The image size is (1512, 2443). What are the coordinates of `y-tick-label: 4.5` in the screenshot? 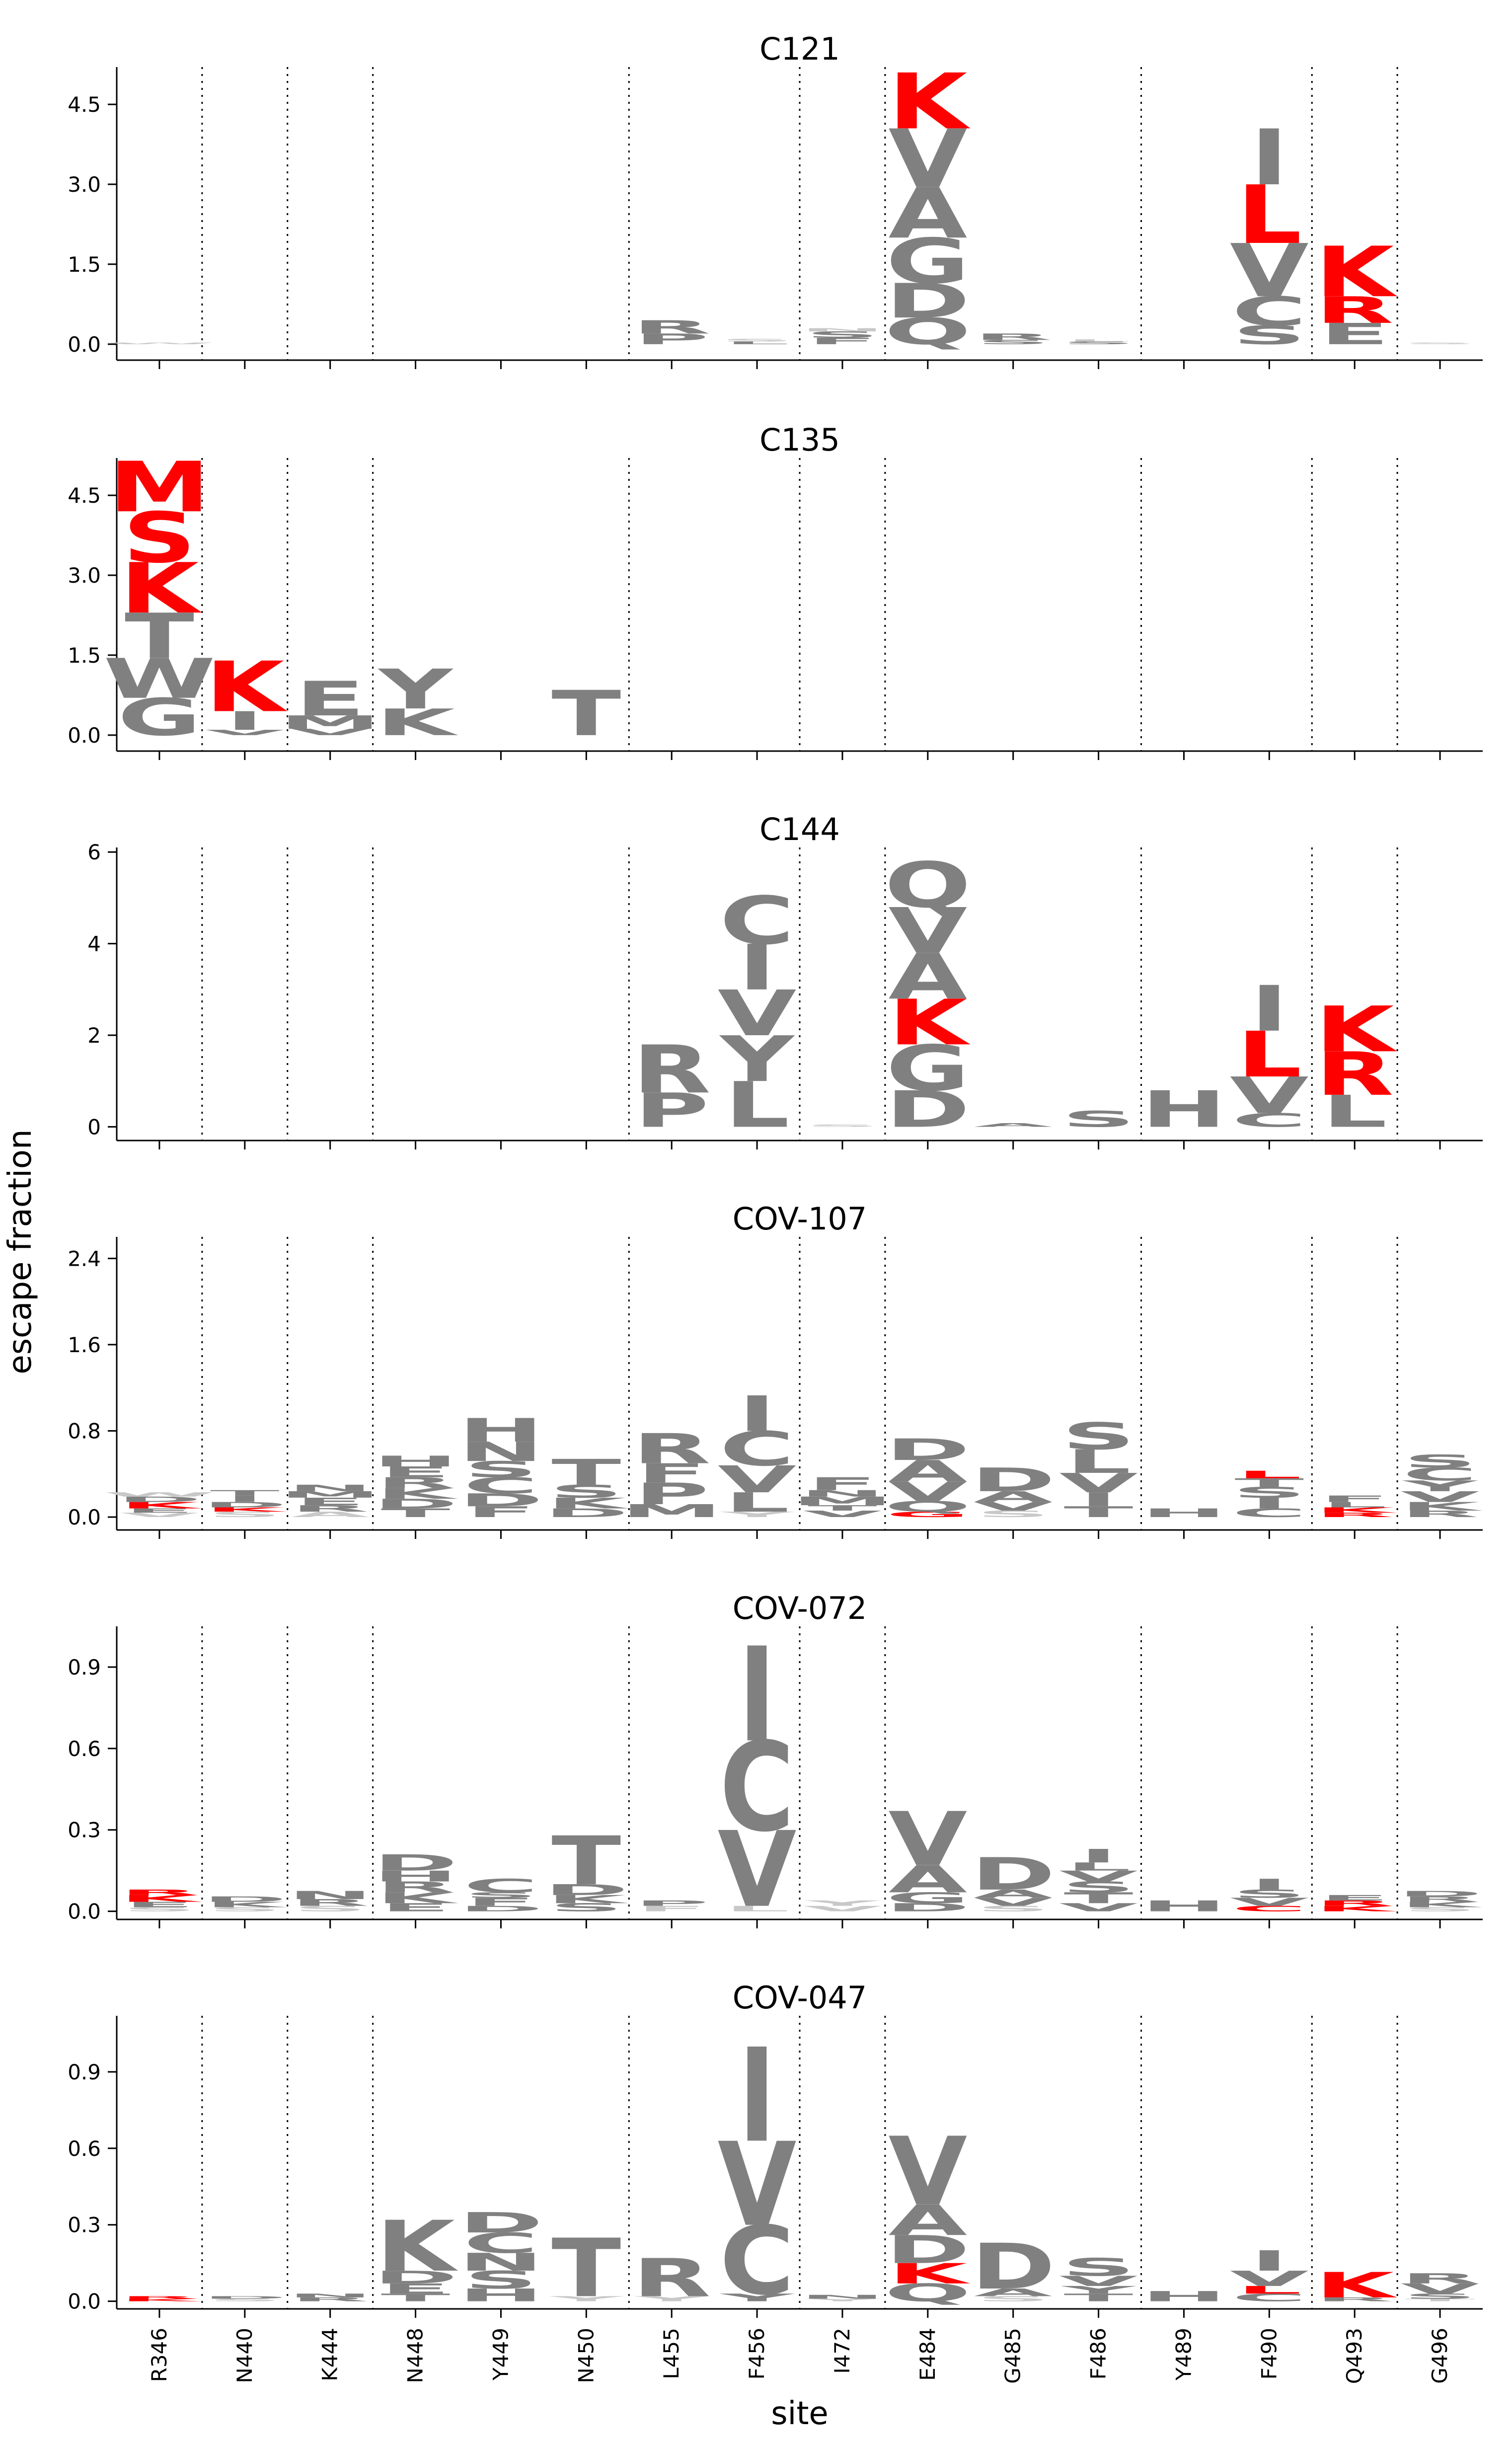 It's located at (84, 105).